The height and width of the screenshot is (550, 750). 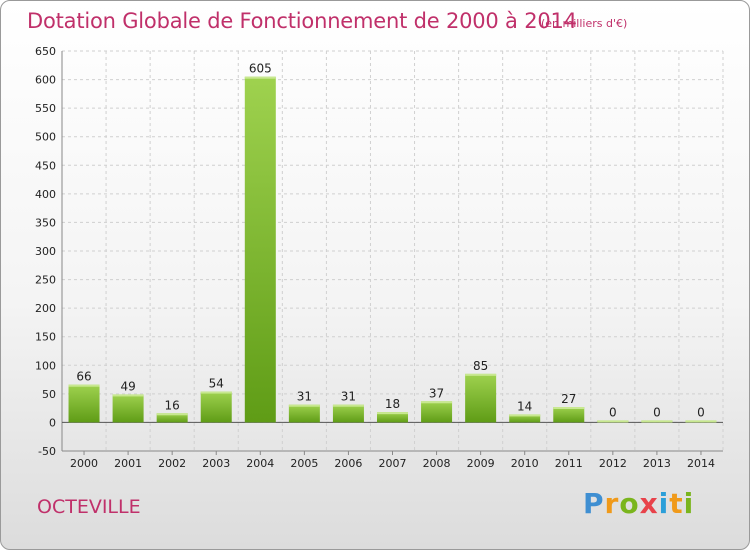 What do you see at coordinates (45, 251) in the screenshot?
I see `y-tick-label: 300` at bounding box center [45, 251].